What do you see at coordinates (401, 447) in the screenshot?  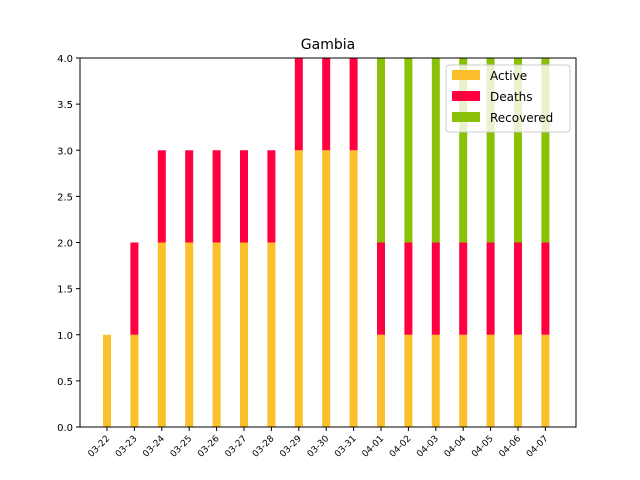 I see `x-tick-label: 04-02` at bounding box center [401, 447].